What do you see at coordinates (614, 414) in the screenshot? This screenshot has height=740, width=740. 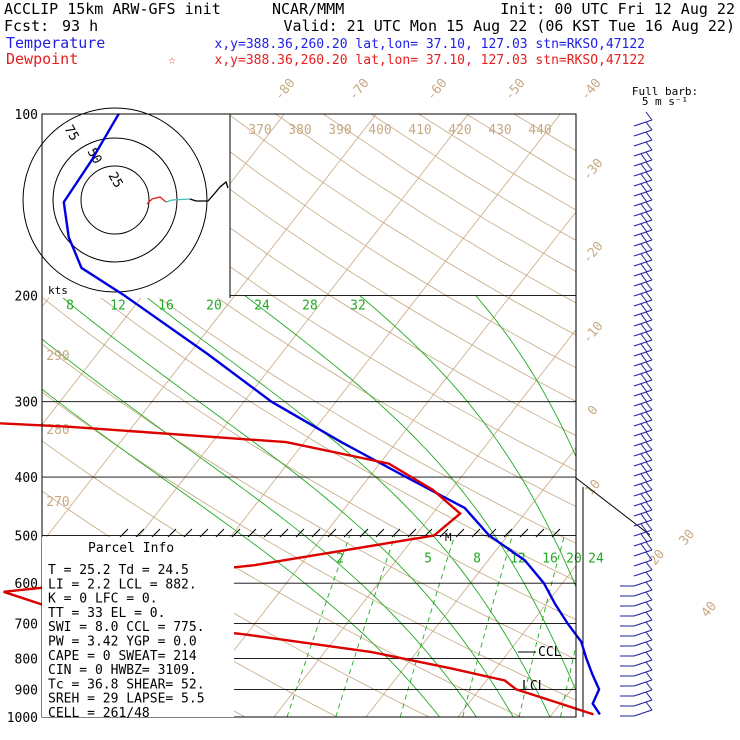 I see `wind-barbs` at bounding box center [614, 414].